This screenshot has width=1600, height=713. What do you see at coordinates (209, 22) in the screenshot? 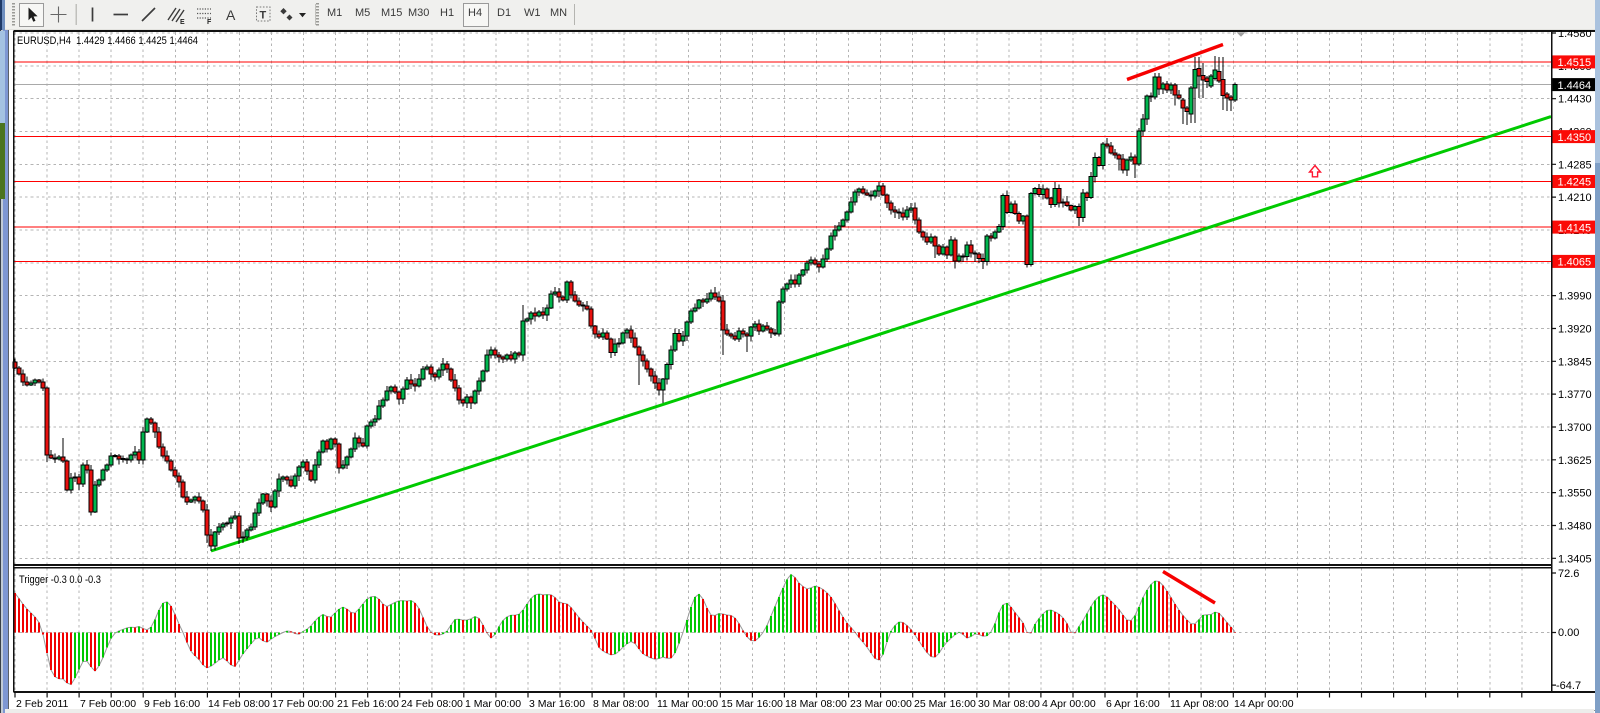
I see `svg-text: F` at bounding box center [209, 22].